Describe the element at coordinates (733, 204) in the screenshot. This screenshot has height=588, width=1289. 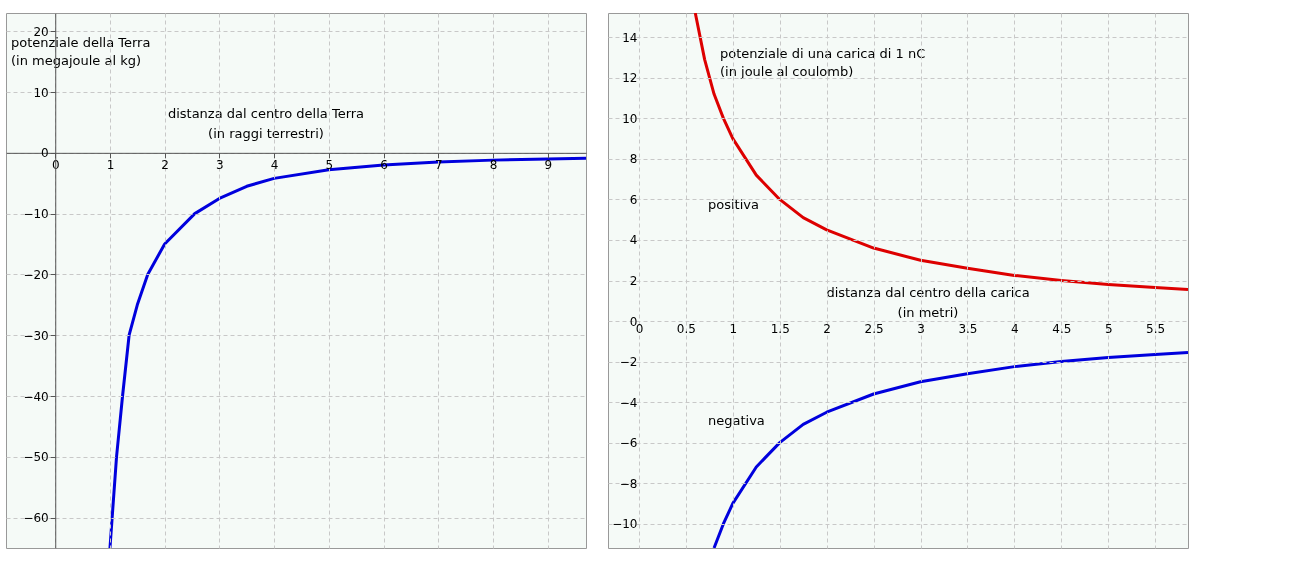
I see `series-label: positiva` at that location.